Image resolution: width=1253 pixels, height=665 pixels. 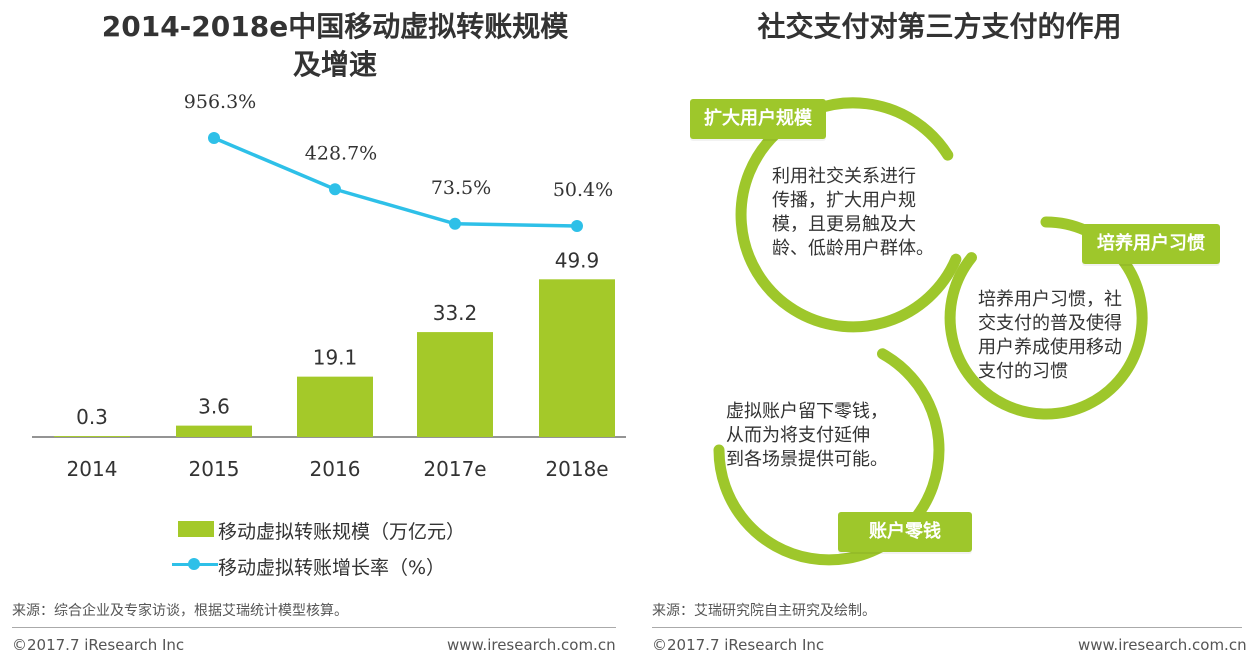 What do you see at coordinates (92, 469) in the screenshot?
I see `x-tick-2014: 2014` at bounding box center [92, 469].